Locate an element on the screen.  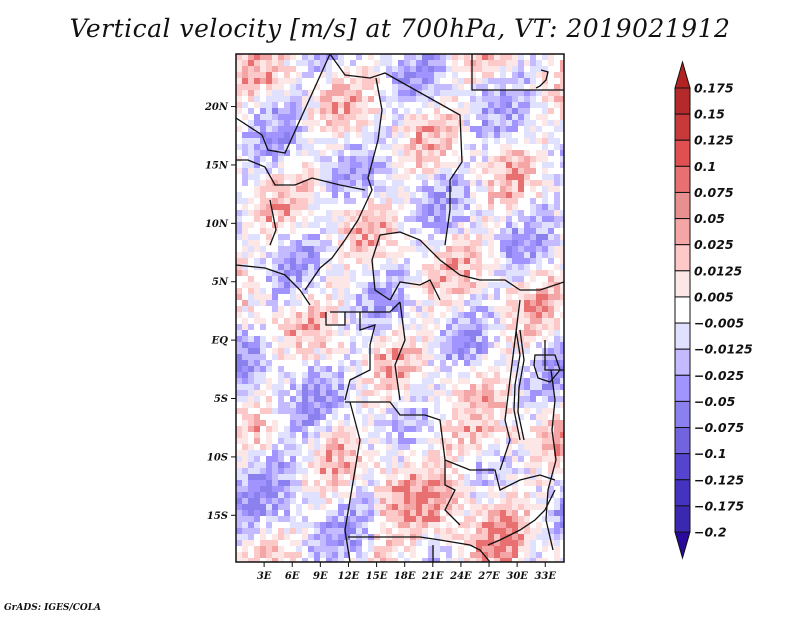
border-line is located at coordinates (396, 150).